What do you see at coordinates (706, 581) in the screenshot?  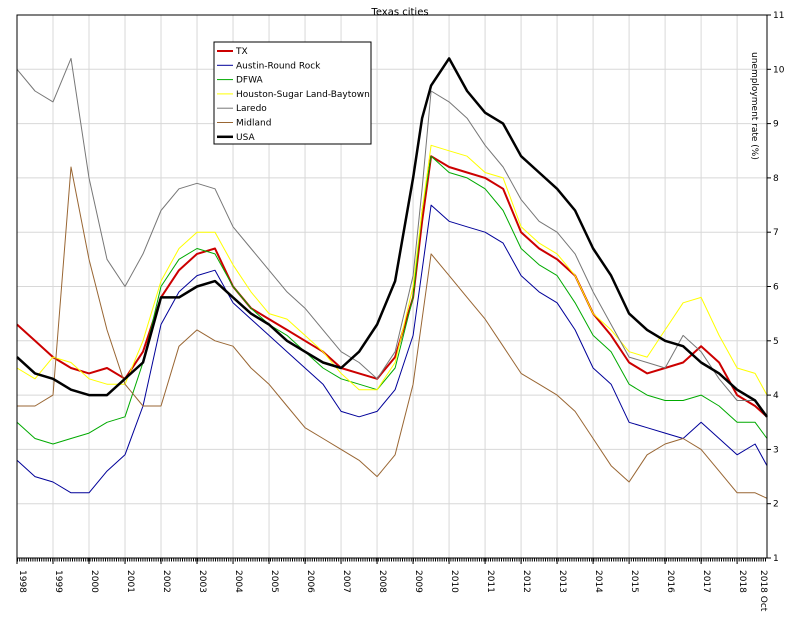 I see `x-tick-label: 2017` at bounding box center [706, 581].